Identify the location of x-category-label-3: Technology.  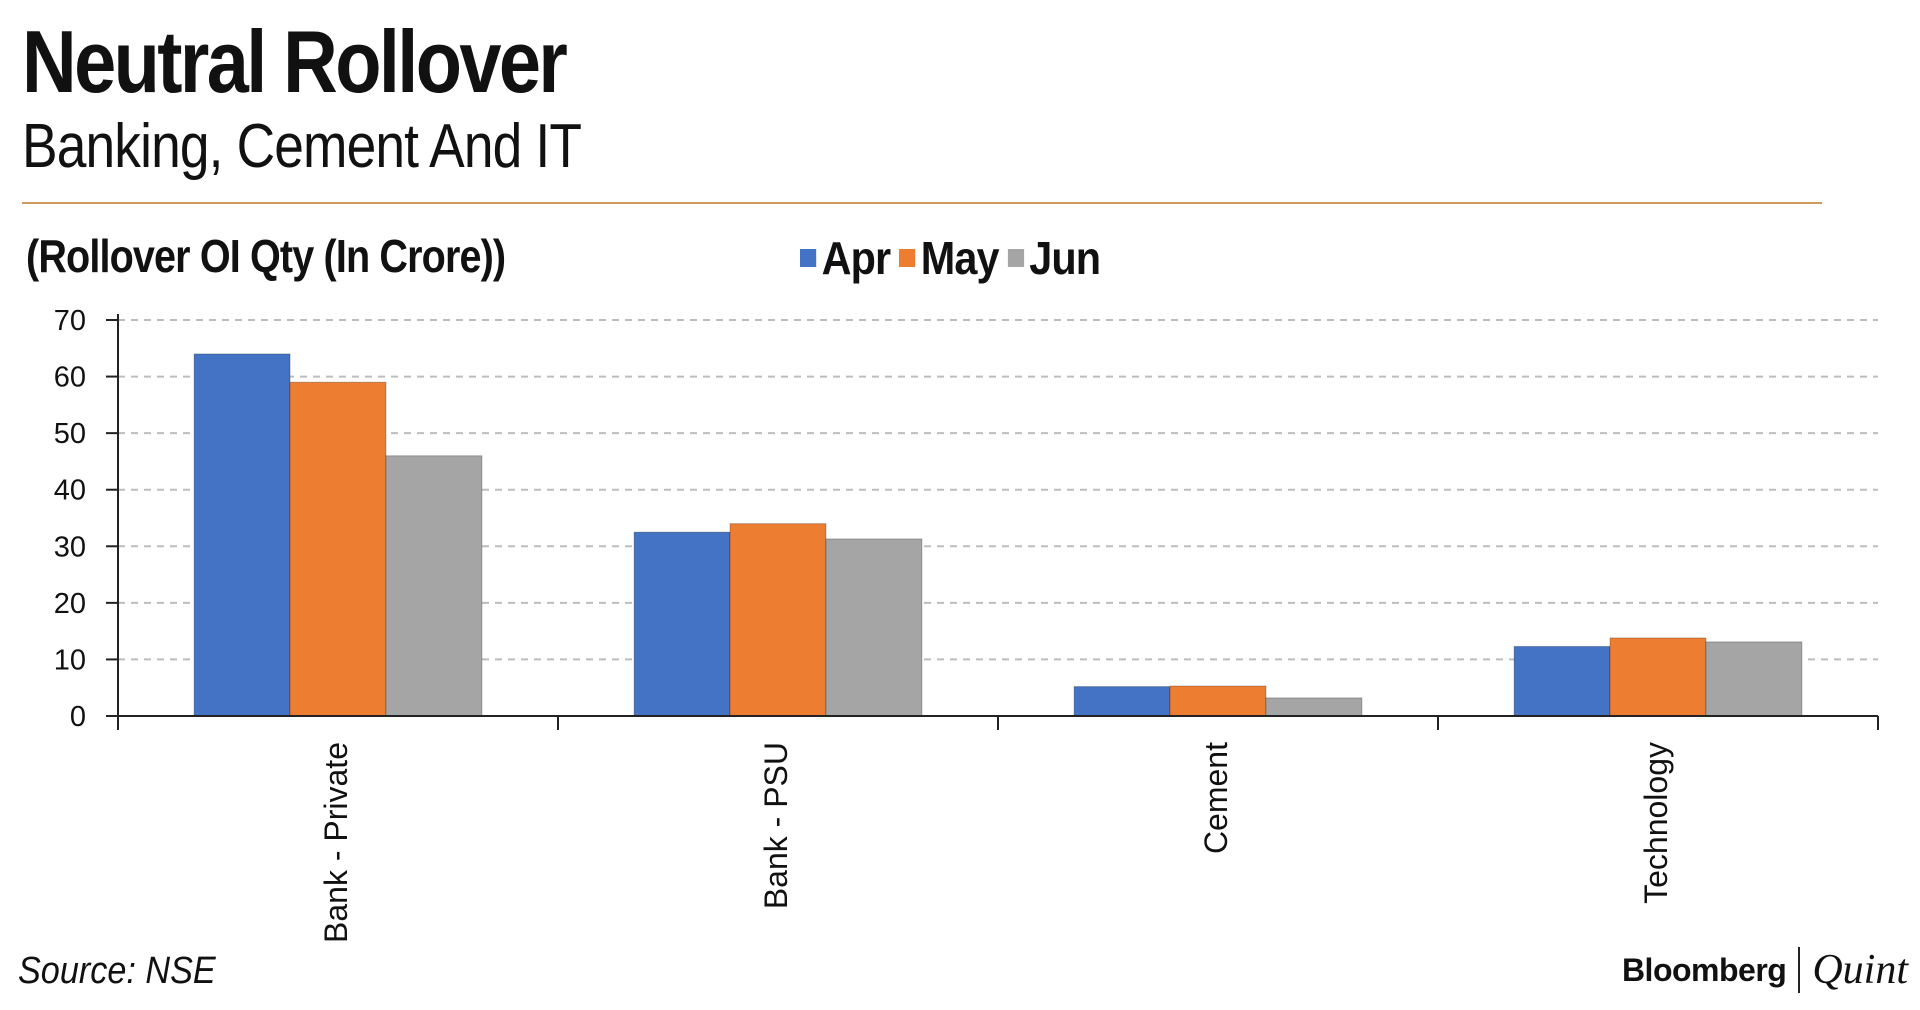
(1656, 823).